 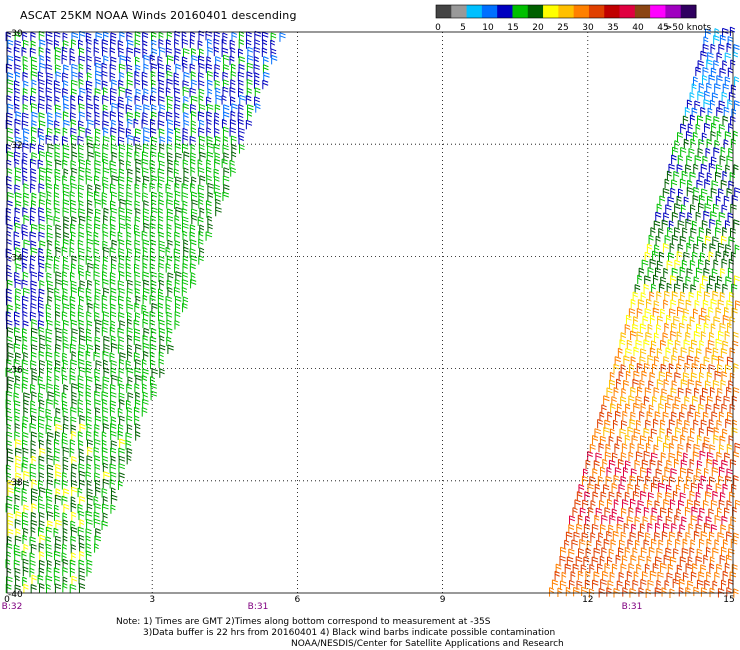 What do you see at coordinates (443, 600) in the screenshot?
I see `lon-label: 9` at bounding box center [443, 600].